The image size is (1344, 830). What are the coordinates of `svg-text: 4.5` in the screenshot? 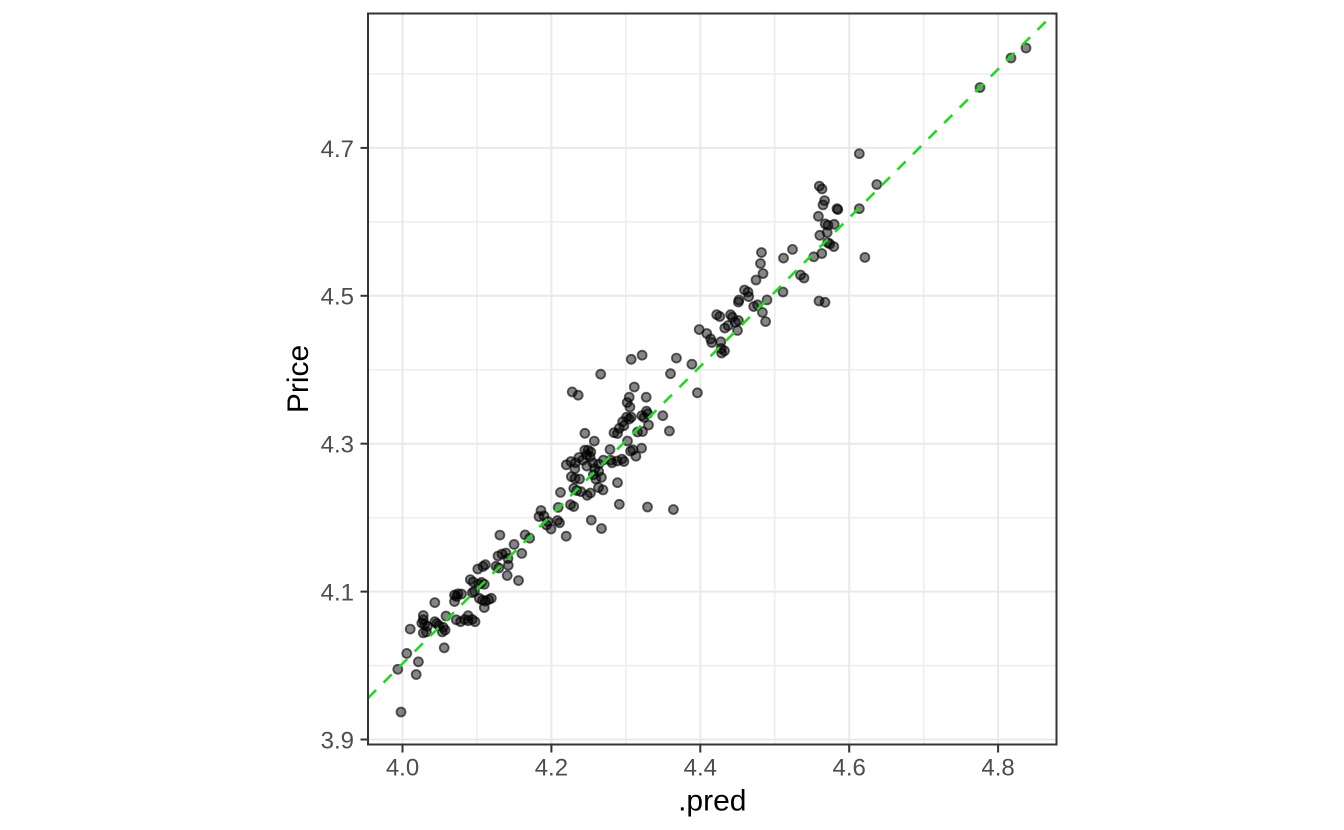 It's located at (337, 297).